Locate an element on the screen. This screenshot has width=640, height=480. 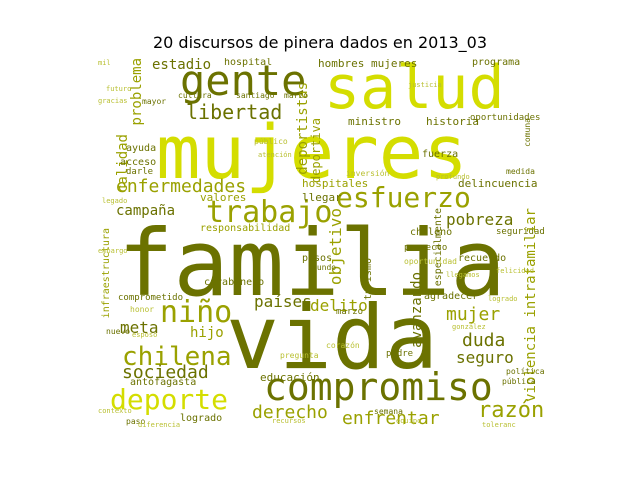
cloud-word: hombres mujeres is located at coordinates (368, 64).